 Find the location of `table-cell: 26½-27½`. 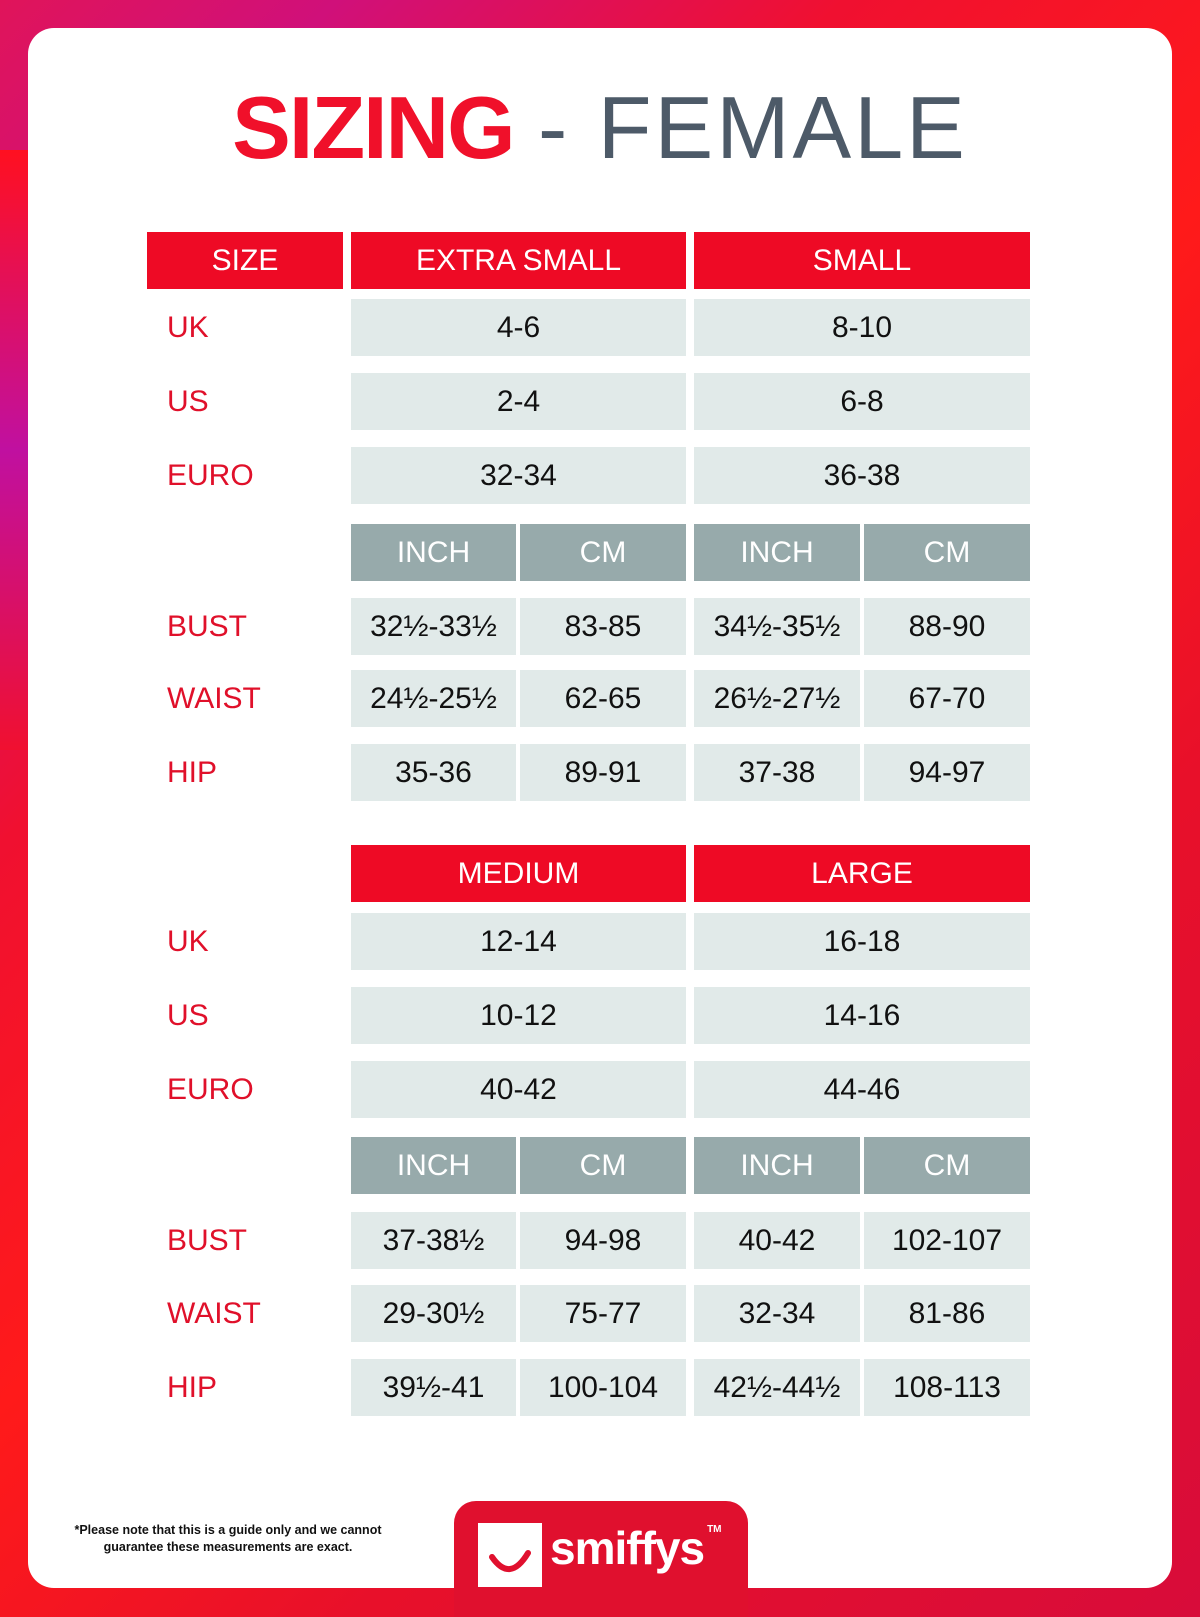

table-cell: 26½-27½ is located at coordinates (777, 698).